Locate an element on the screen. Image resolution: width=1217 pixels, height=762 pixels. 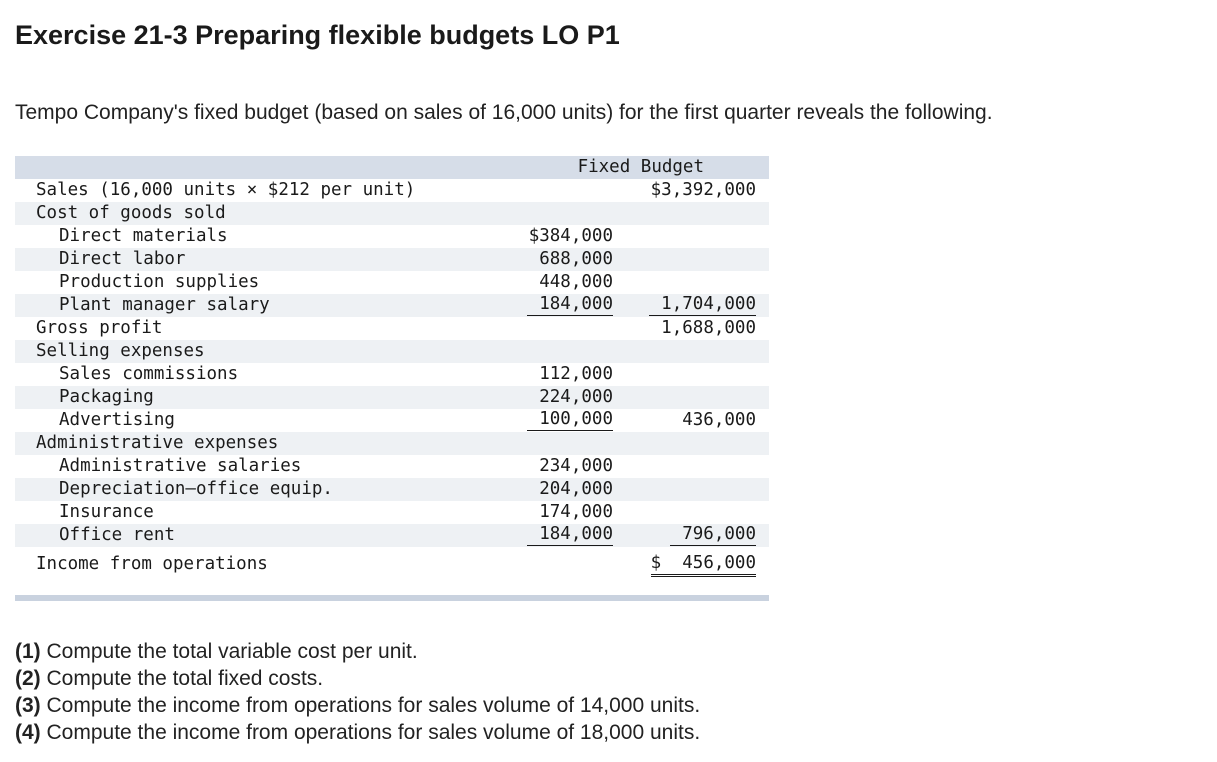
total-amount: $ 456,000 is located at coordinates (703, 565).